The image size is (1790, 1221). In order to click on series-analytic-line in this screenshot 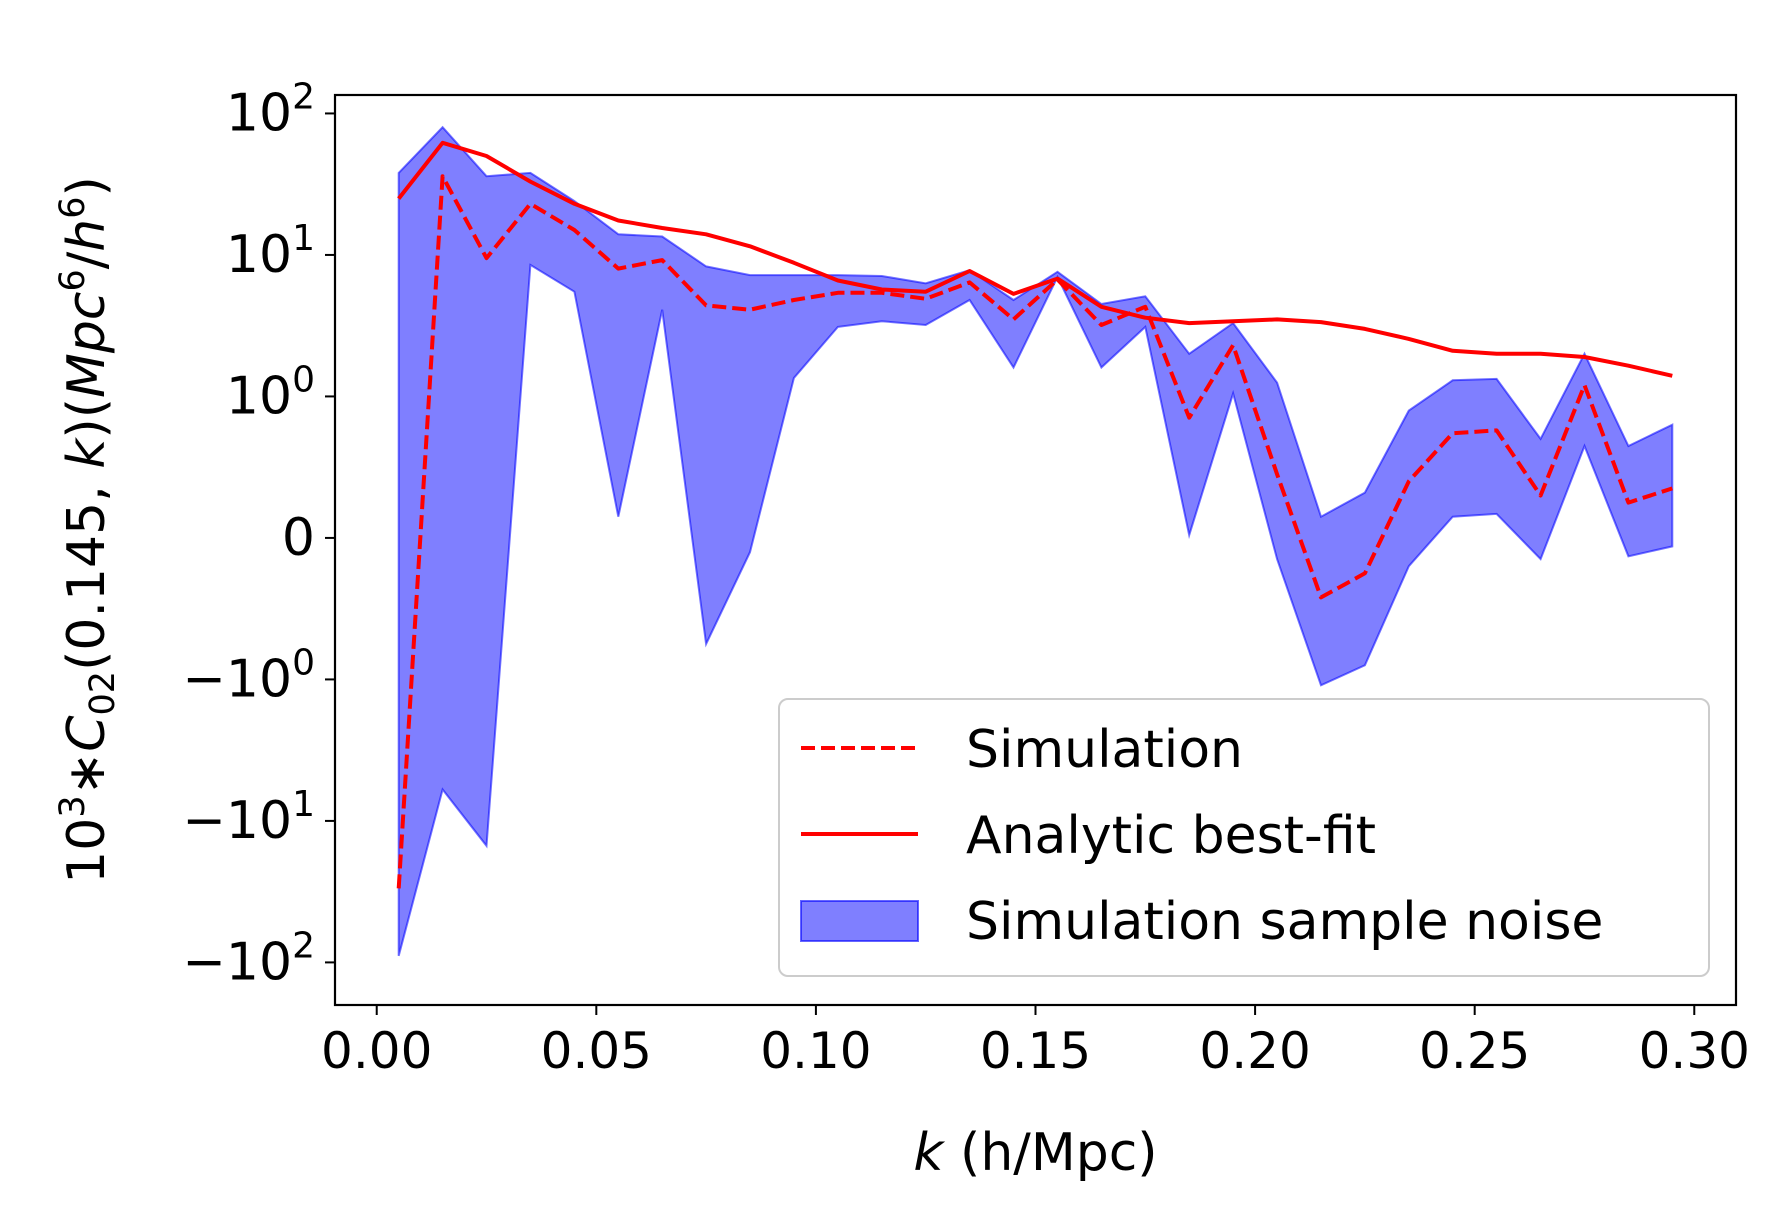, I will do `click(1035, 259)`.